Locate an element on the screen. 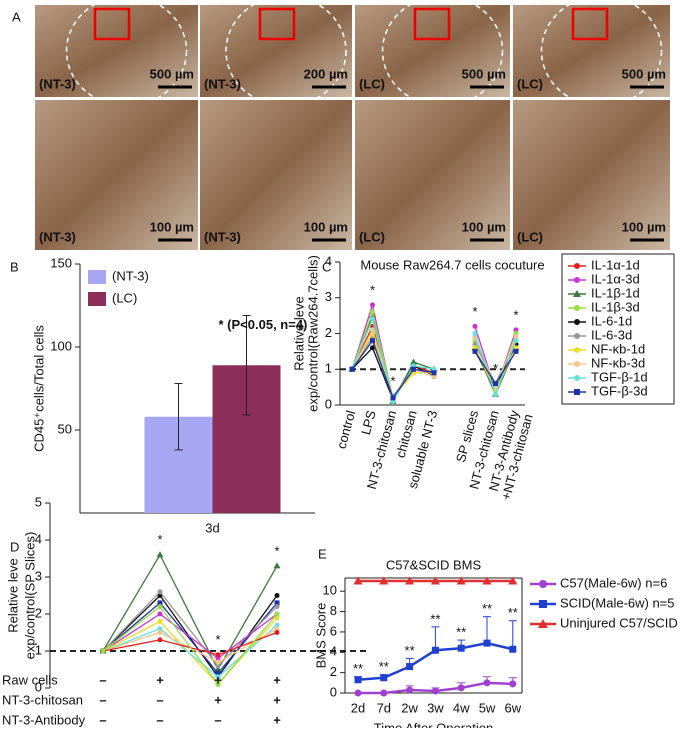  y-tick-label: 0 is located at coordinates (333, 691).